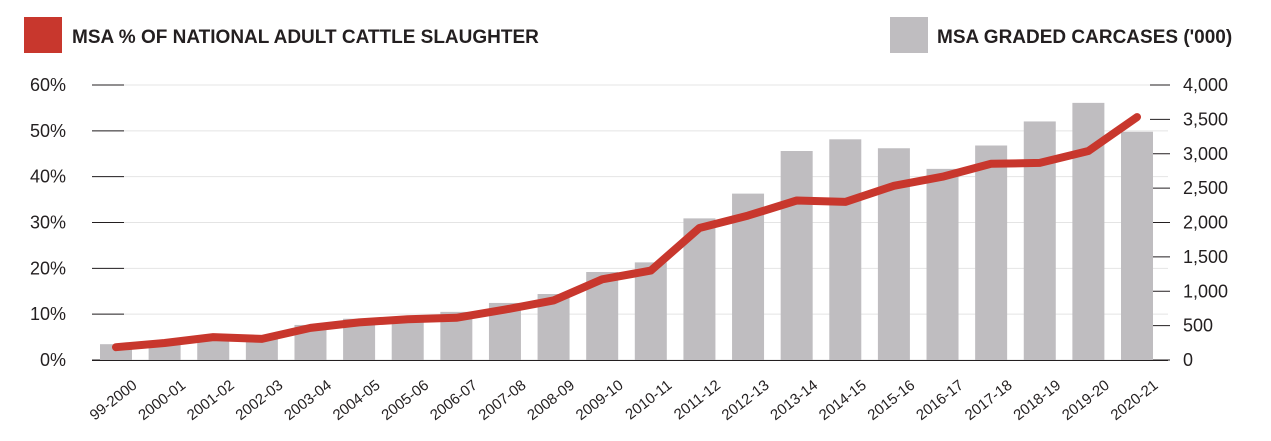 Image resolution: width=1271 pixels, height=441 pixels. Describe the element at coordinates (746, 400) in the screenshot. I see `x-tick-label: 2012-13` at that location.